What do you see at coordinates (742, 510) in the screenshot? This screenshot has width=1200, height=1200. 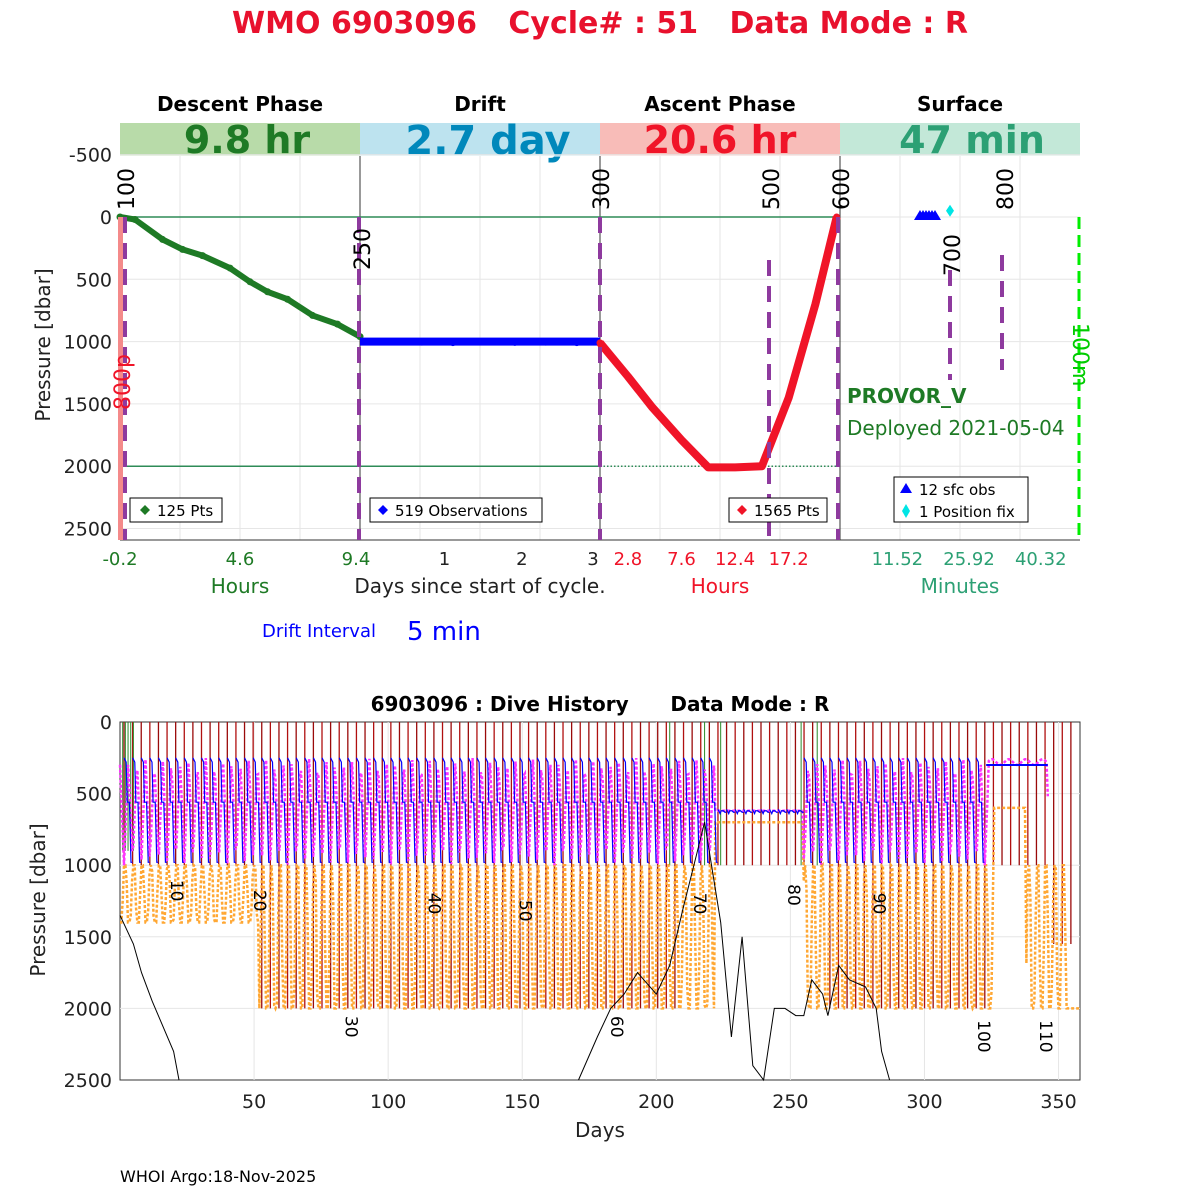 I see `legend-ascent-marker` at bounding box center [742, 510].